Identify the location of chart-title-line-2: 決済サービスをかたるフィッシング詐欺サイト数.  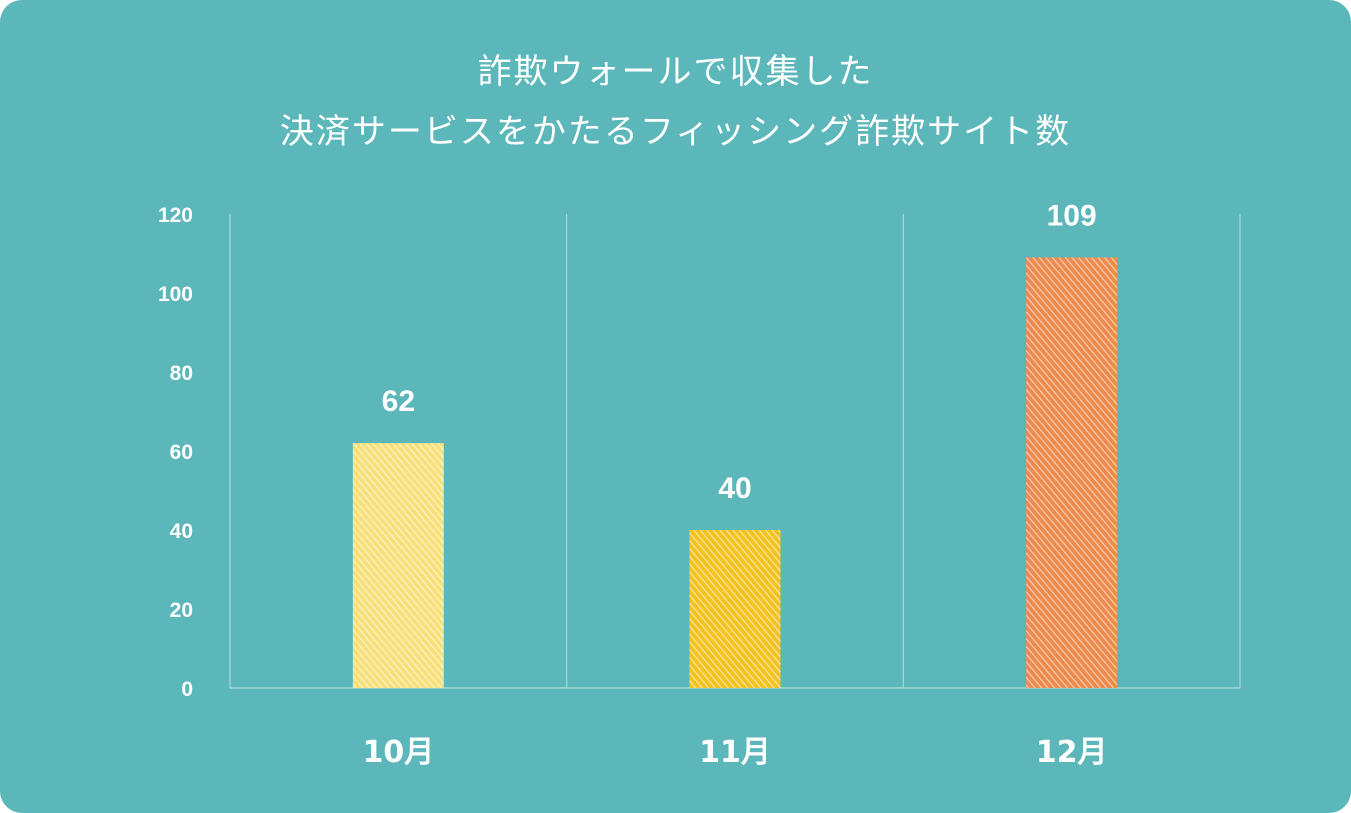
(675, 132).